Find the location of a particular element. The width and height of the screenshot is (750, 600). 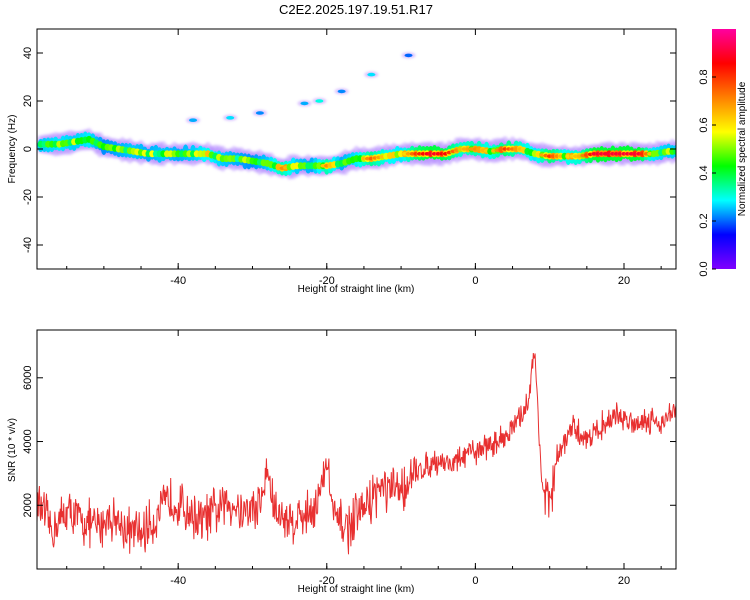

colorbar-tick-label: 0.8 is located at coordinates (704, 76).